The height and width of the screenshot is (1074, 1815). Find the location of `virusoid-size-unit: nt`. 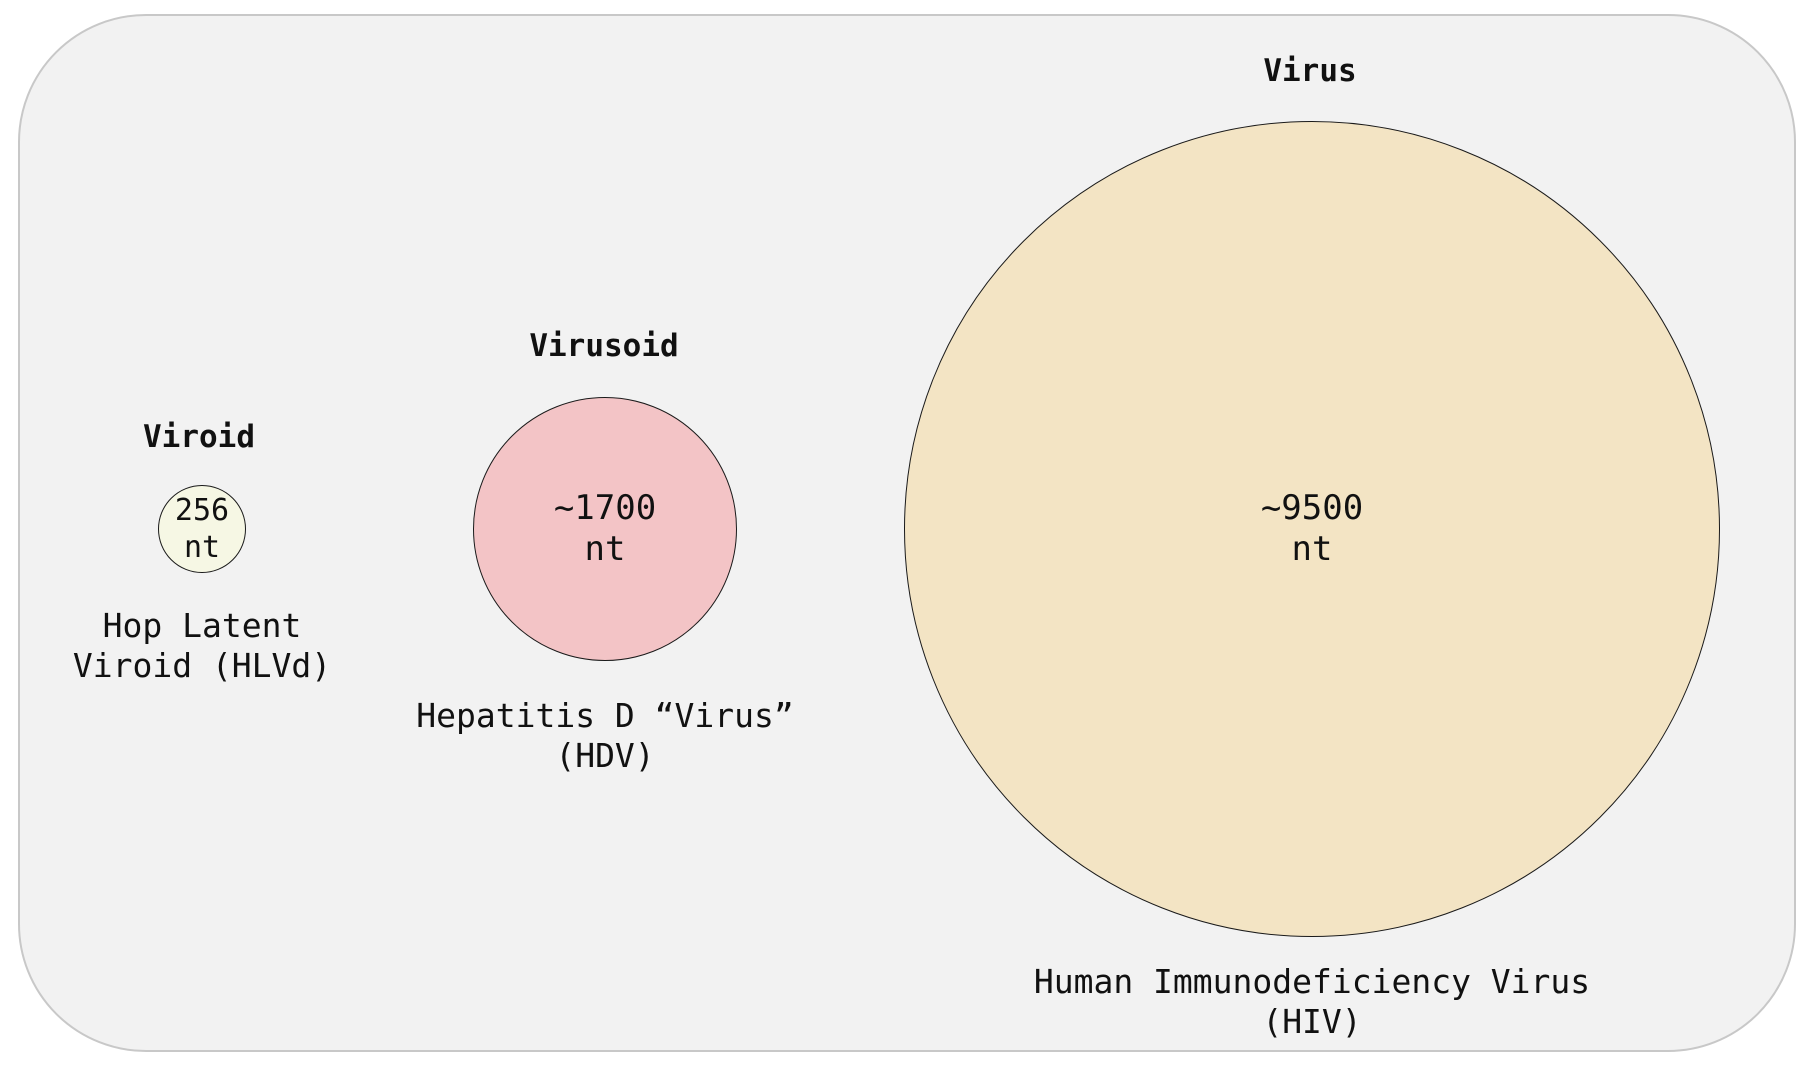

virusoid-size-unit: nt is located at coordinates (605, 549).